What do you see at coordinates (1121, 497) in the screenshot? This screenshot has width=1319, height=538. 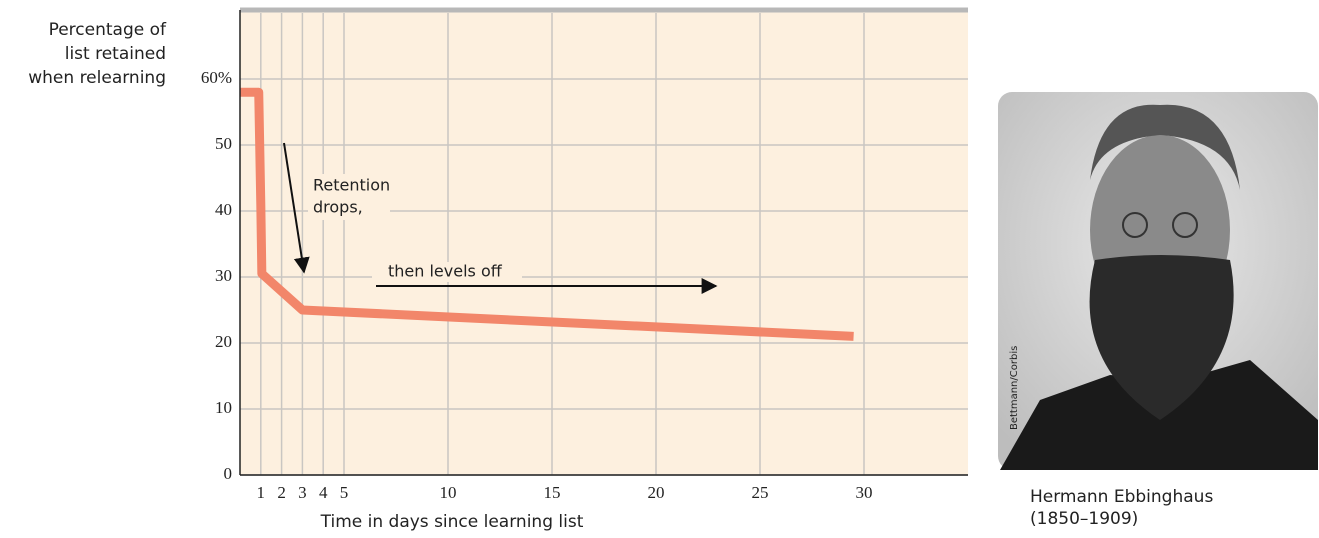 I see `photo-caption: Hermann Ebbinghaus` at bounding box center [1121, 497].